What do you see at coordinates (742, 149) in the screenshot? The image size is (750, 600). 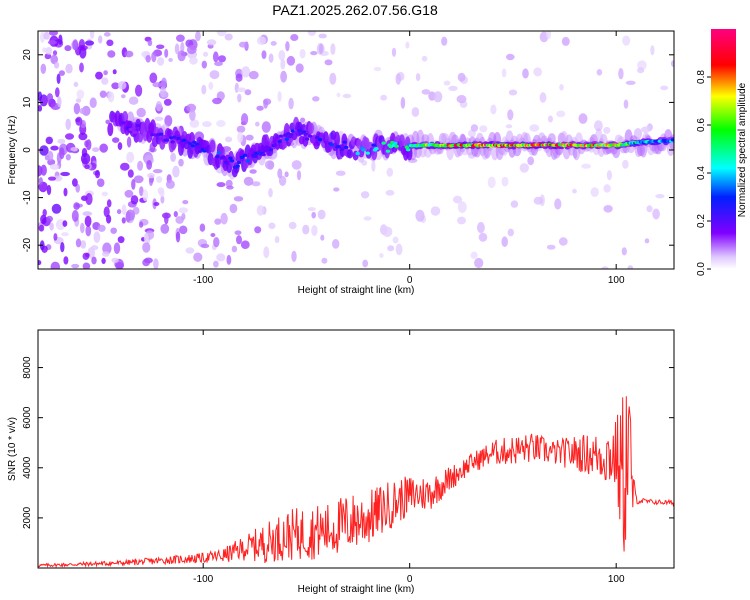 I see `colorbar-label: Normalized spectral amplitude` at bounding box center [742, 149].